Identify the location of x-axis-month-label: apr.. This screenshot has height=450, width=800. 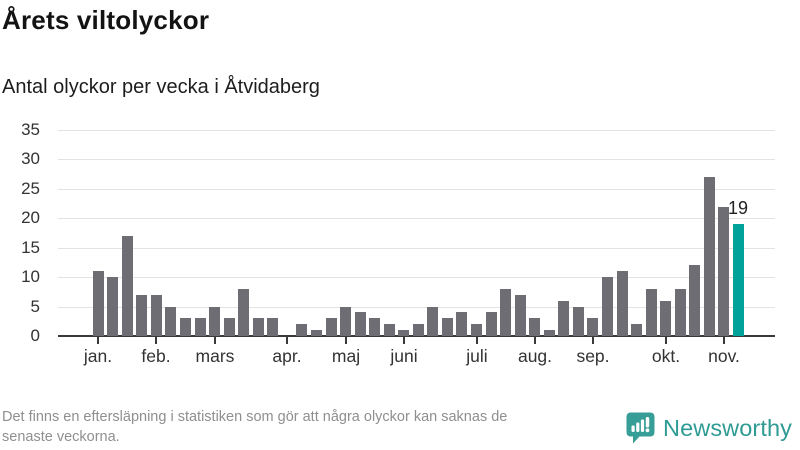
(287, 356).